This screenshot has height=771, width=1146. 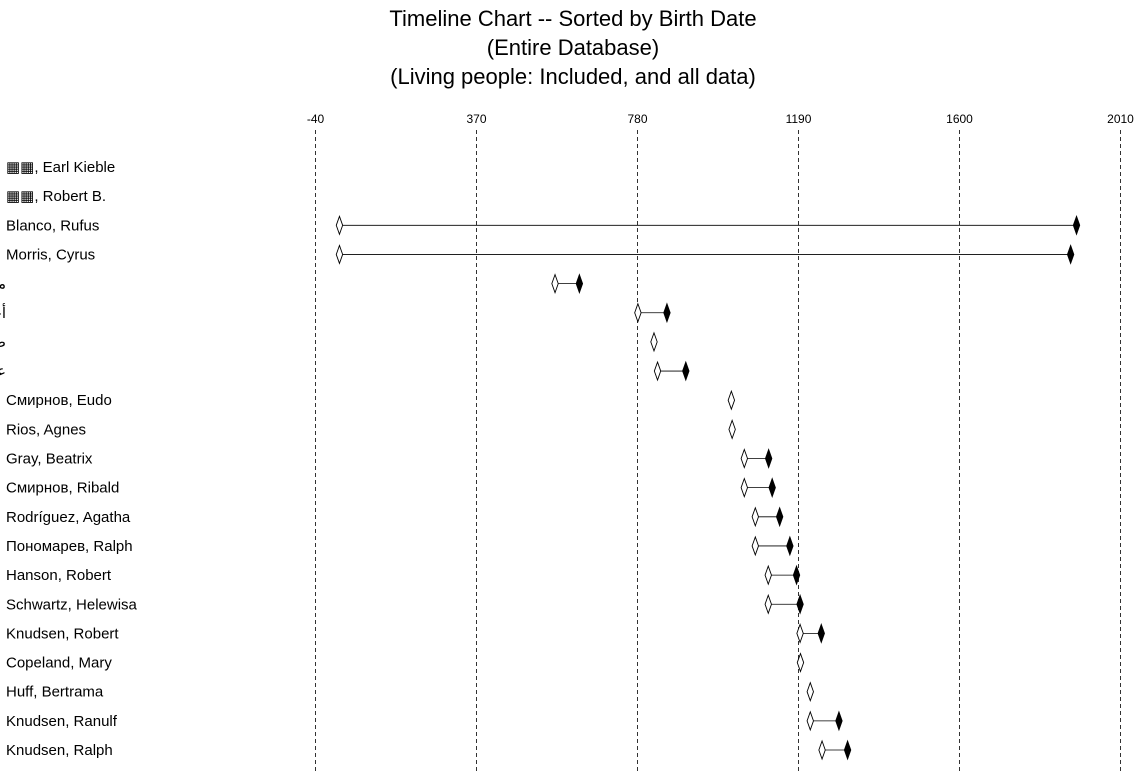 I want to click on timeline-row: محمد ,, so click(x=292, y=283).